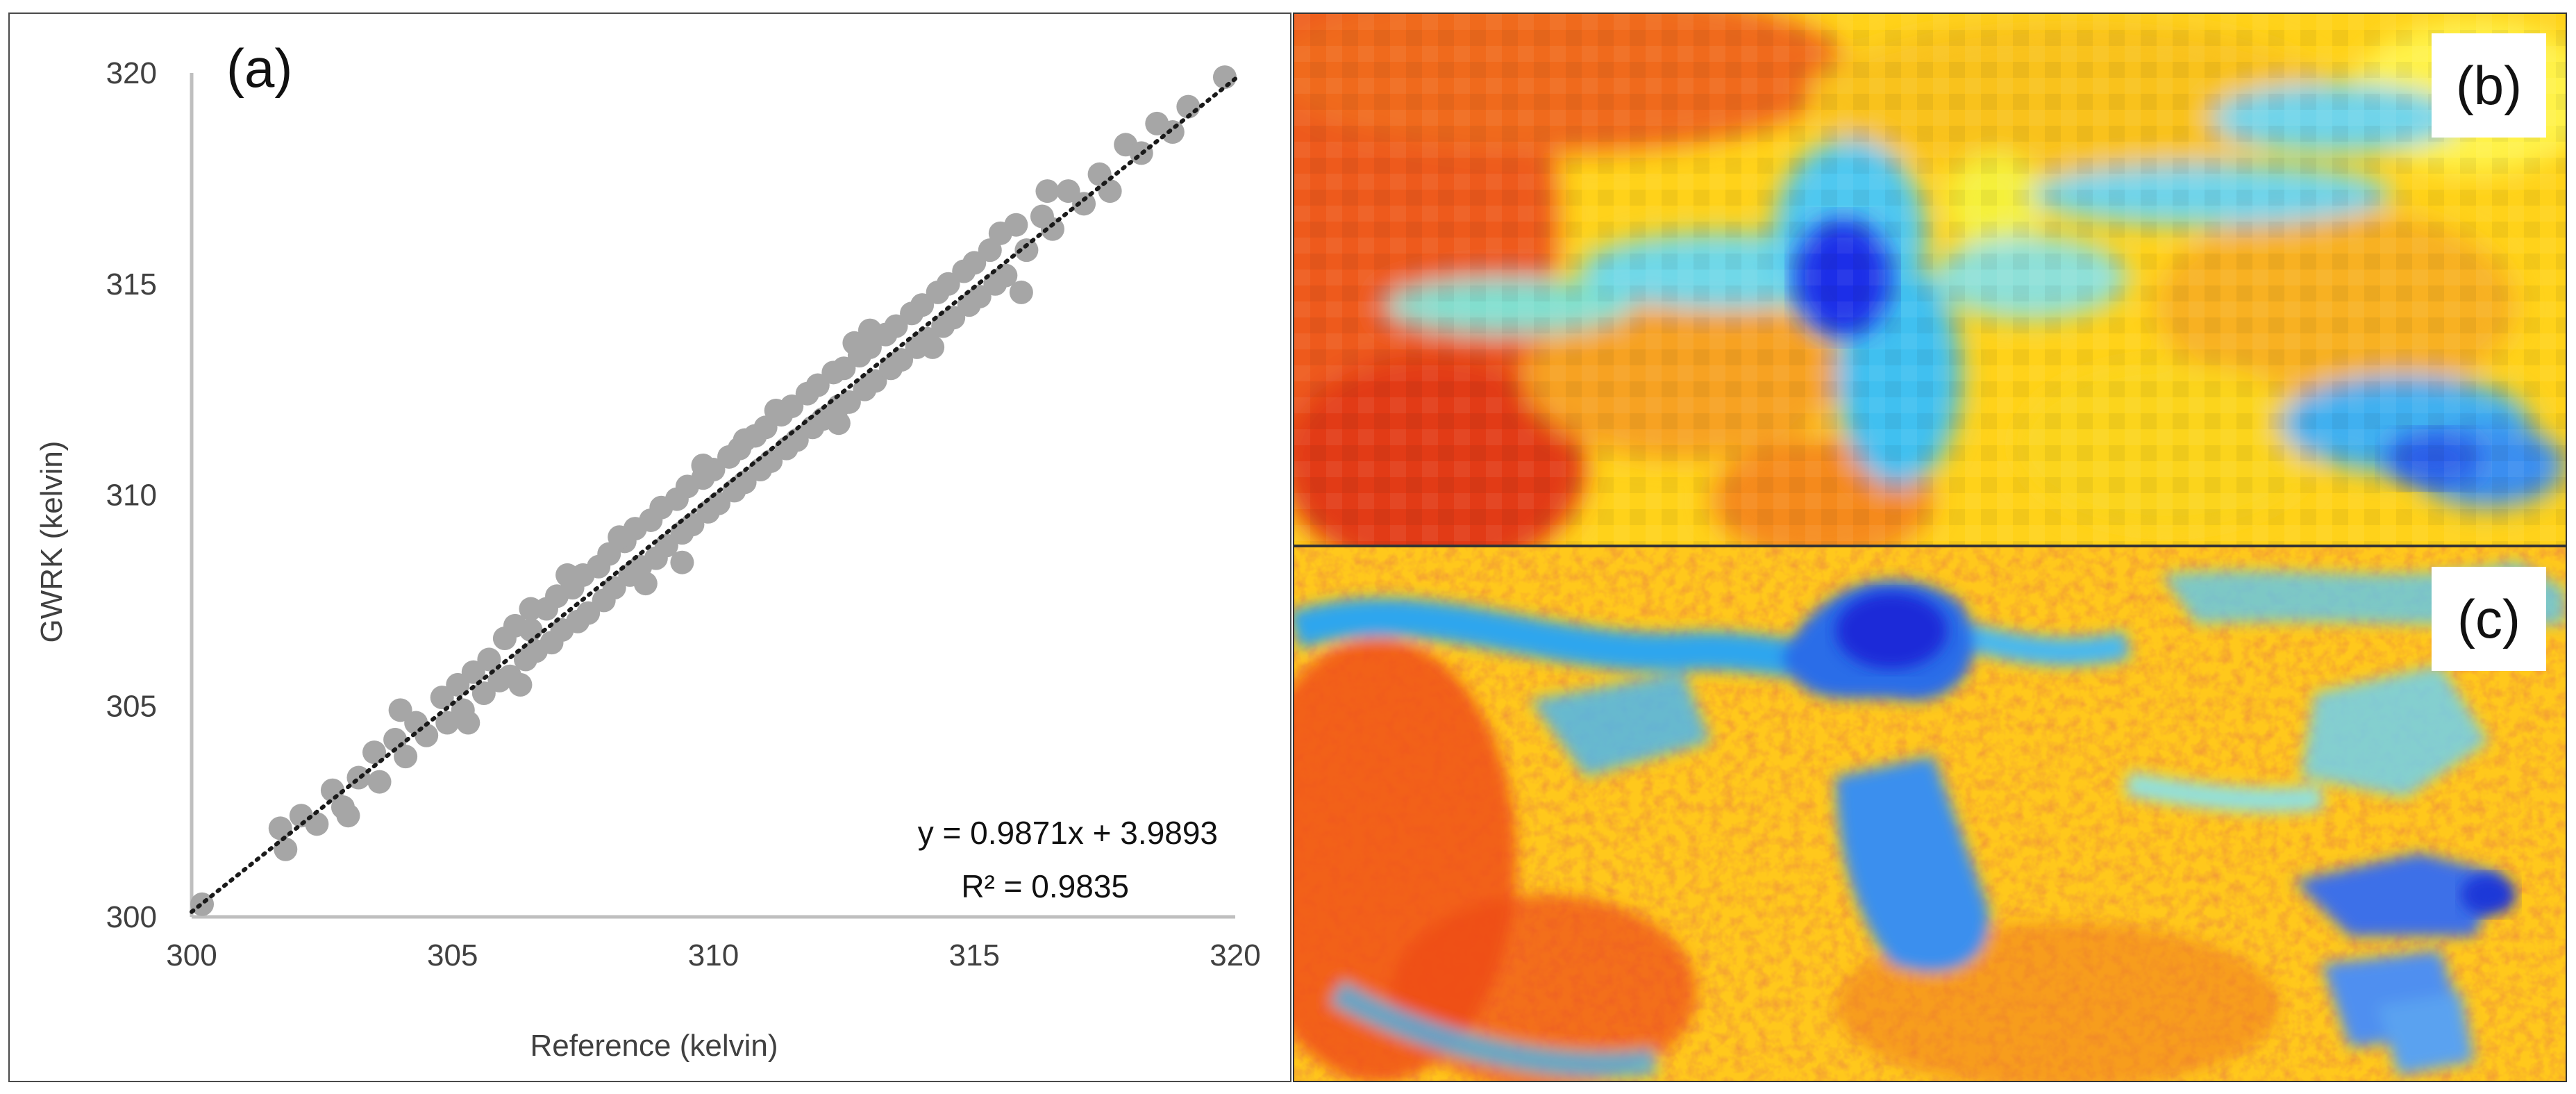 Image resolution: width=2576 pixels, height=1094 pixels. I want to click on y-axis-label: GWRK (kelvin), so click(52, 542).